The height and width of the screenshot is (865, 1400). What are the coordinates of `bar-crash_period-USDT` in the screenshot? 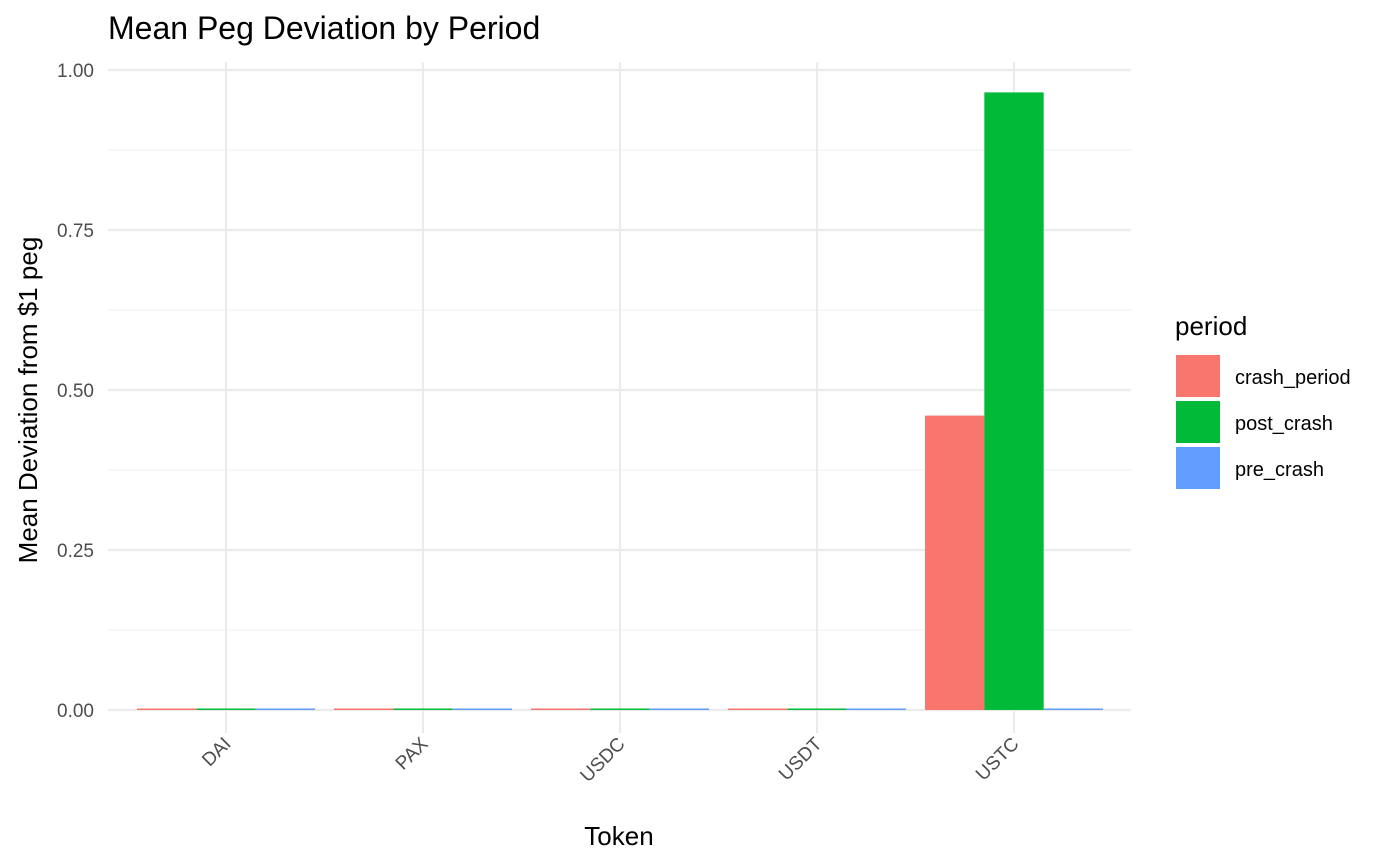 It's located at (758, 709).